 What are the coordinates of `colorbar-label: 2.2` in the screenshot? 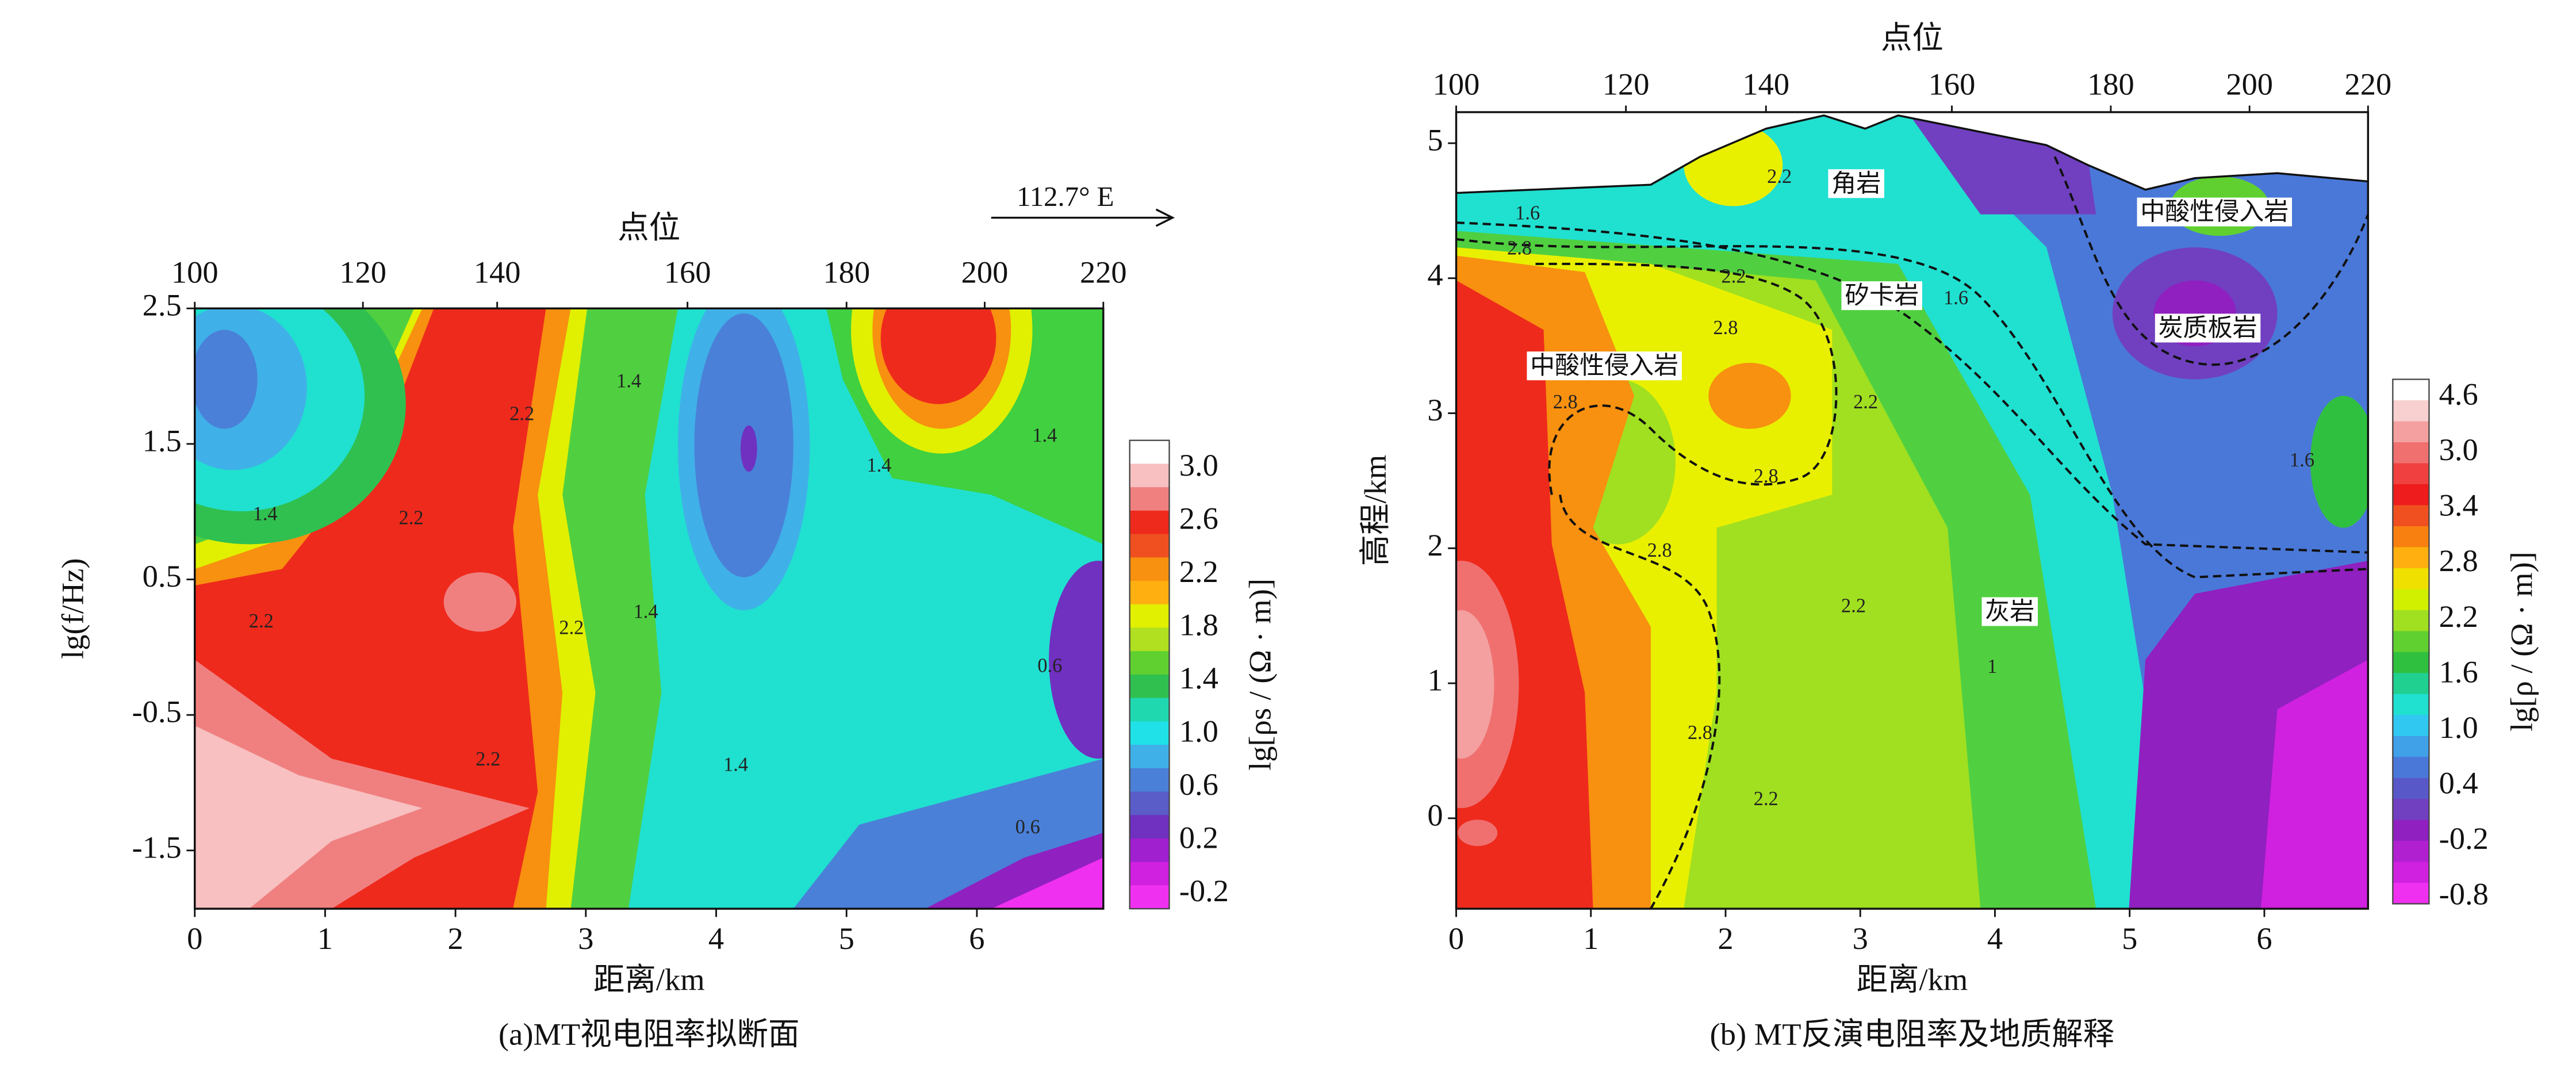 It's located at (2458, 616).